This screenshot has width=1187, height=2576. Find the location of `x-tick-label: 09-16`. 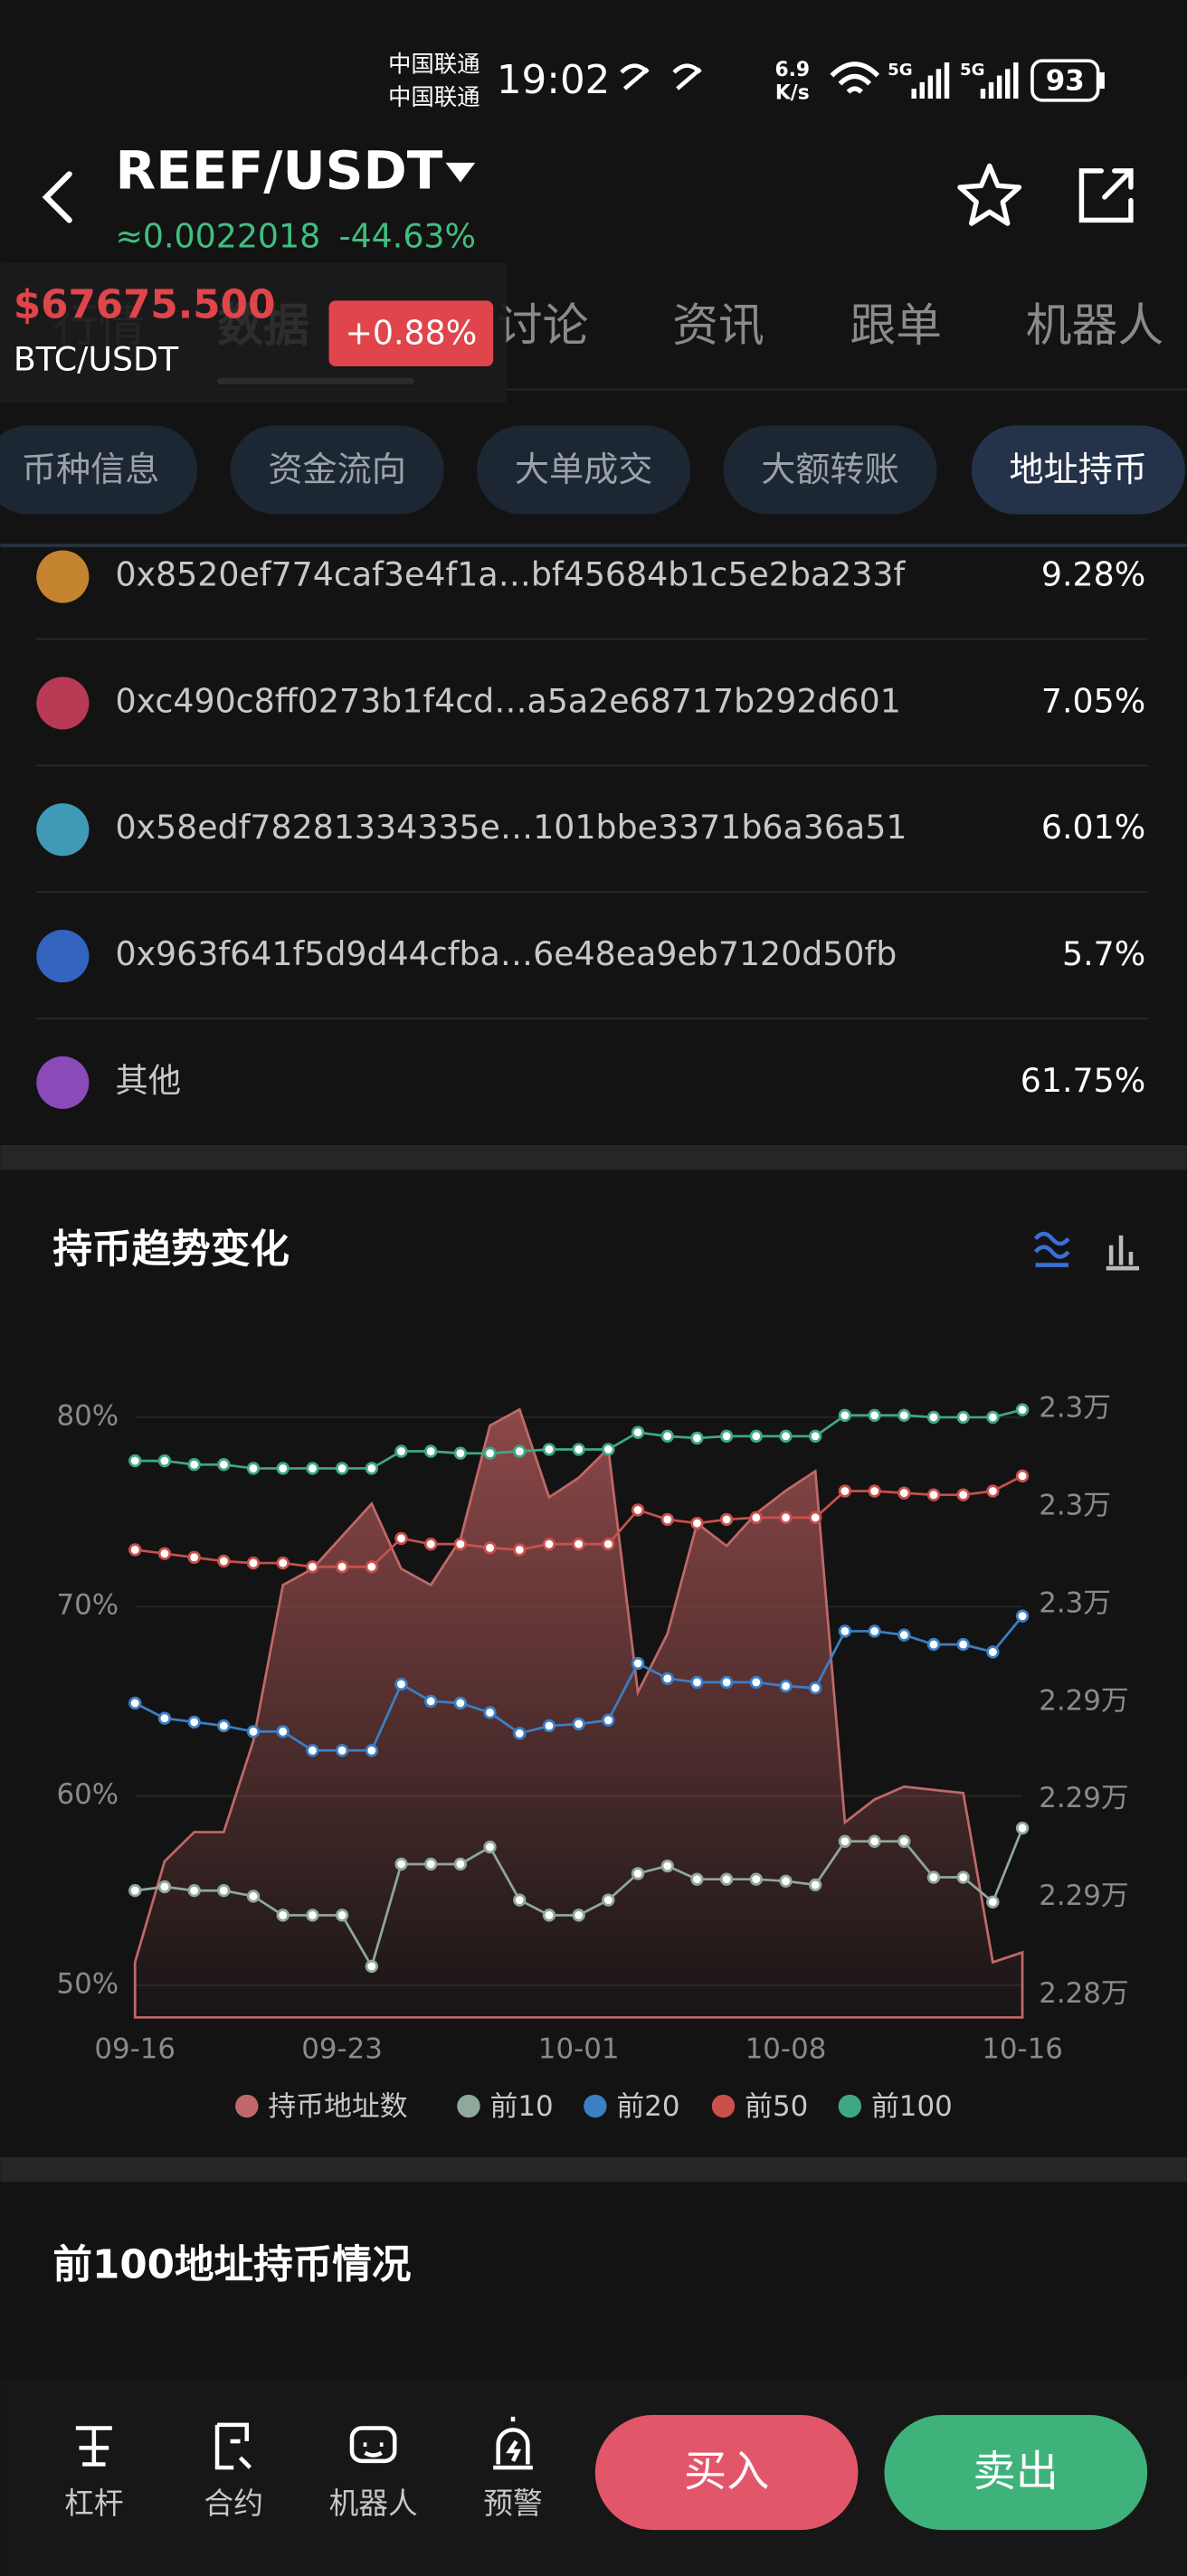

x-tick-label: 09-16 is located at coordinates (135, 2049).